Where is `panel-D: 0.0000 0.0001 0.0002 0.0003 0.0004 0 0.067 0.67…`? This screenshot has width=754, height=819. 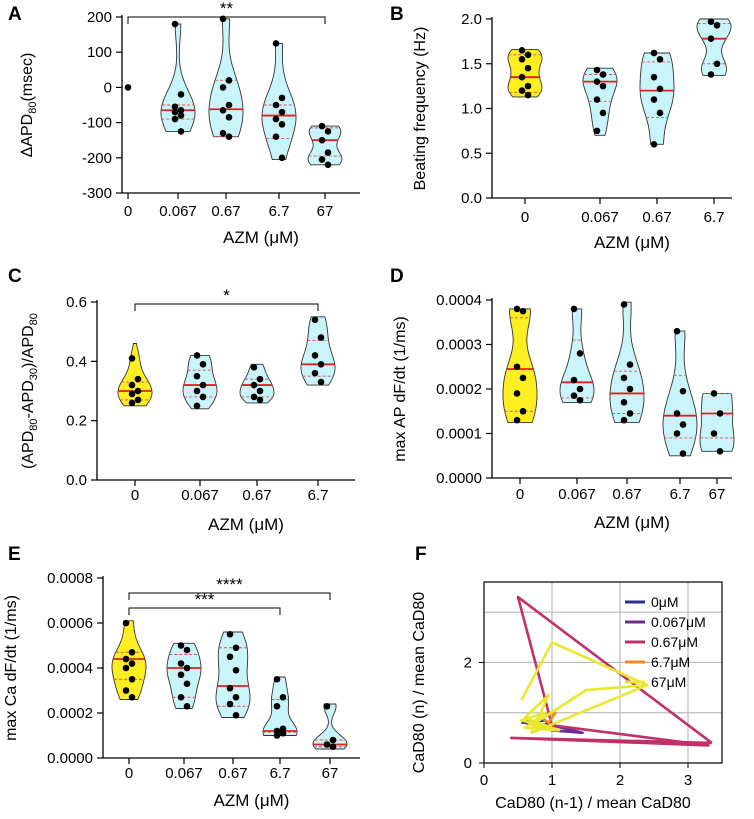
panel-D: 0.0000 0.0001 0.0002 0.0003 0.0004 0 0.067 0.67… is located at coordinates (585, 397).